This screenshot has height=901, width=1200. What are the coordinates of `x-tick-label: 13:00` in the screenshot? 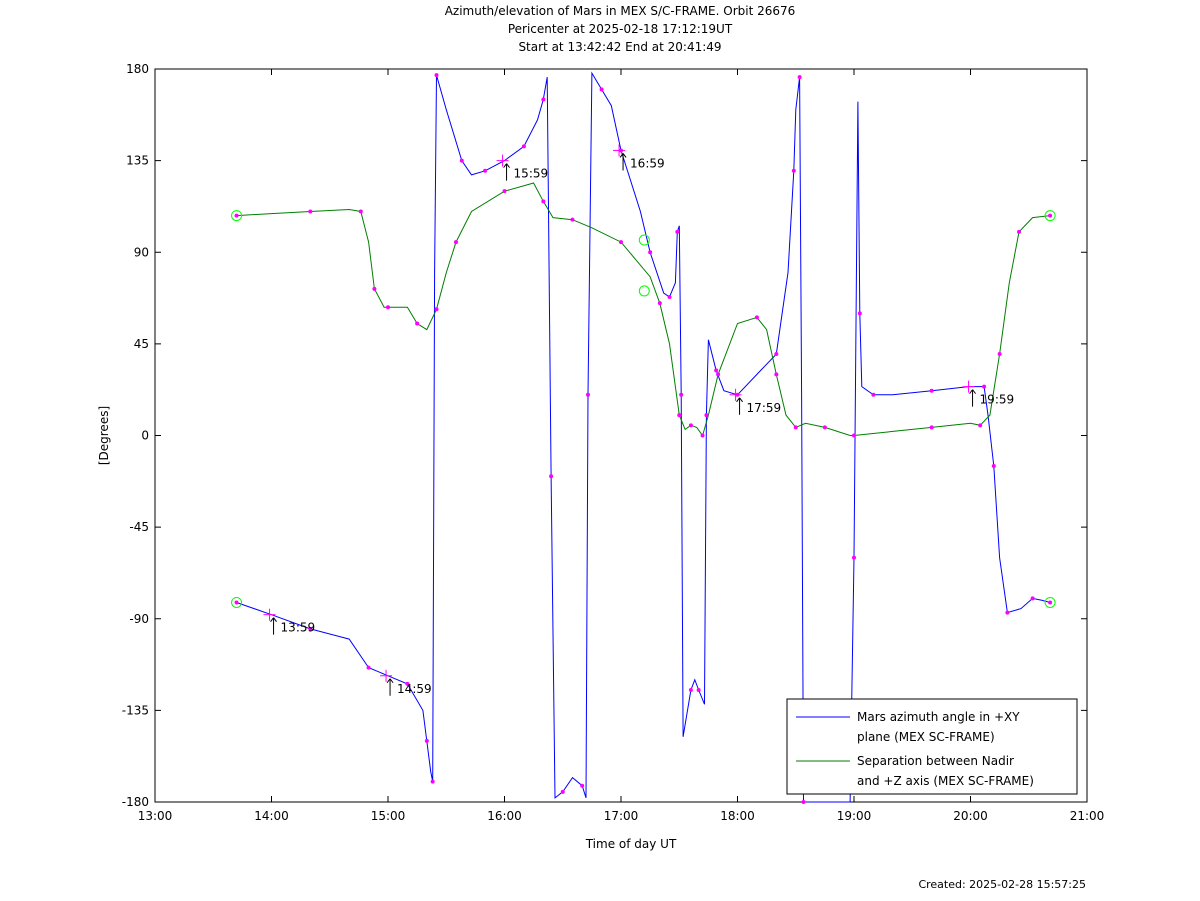 It's located at (155, 816).